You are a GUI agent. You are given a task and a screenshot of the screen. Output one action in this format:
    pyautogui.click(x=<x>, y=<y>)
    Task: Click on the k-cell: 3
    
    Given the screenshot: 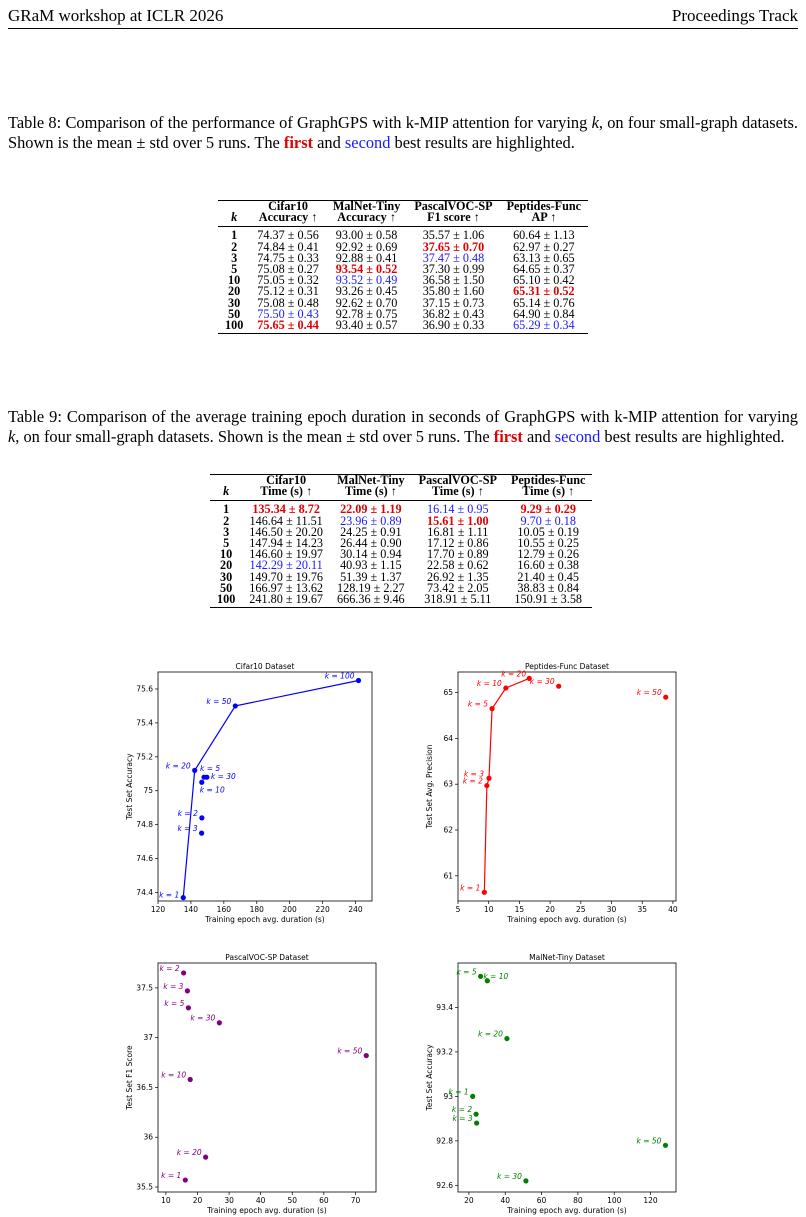 What is the action you would take?
    pyautogui.click(x=234, y=257)
    